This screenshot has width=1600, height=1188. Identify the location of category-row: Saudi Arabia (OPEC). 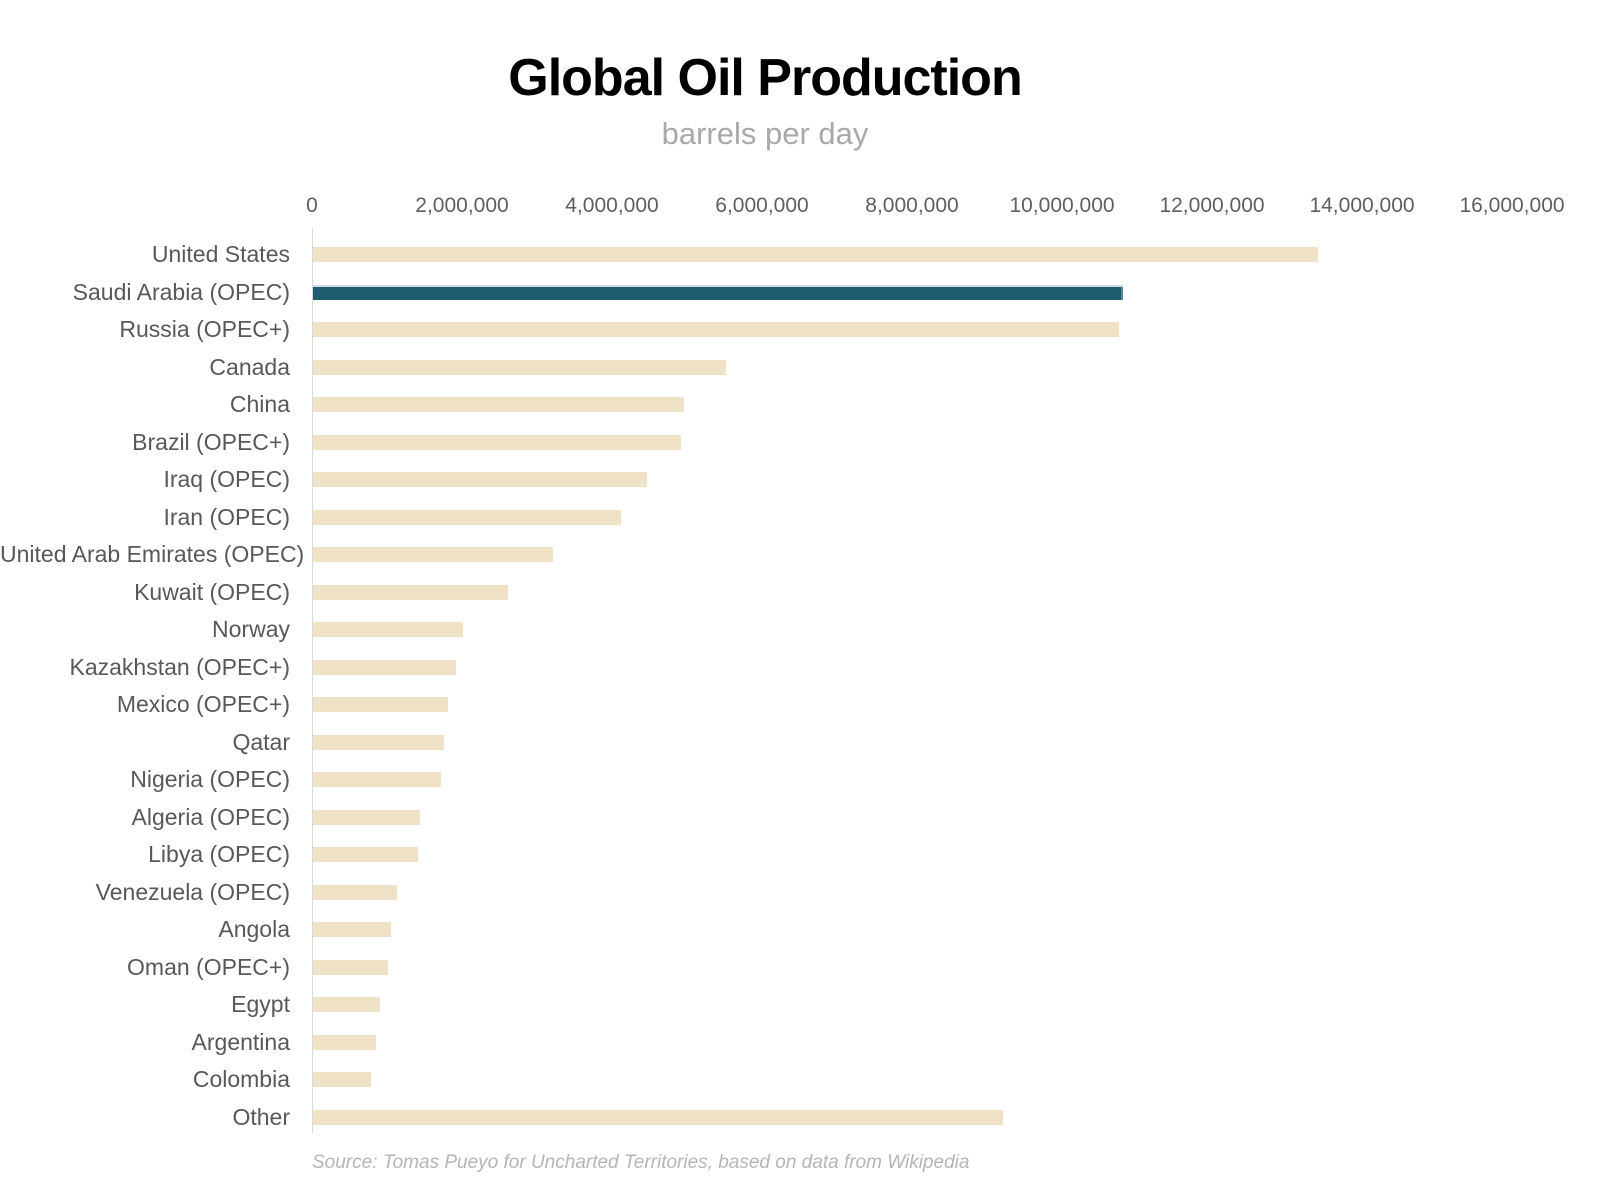
(145, 293).